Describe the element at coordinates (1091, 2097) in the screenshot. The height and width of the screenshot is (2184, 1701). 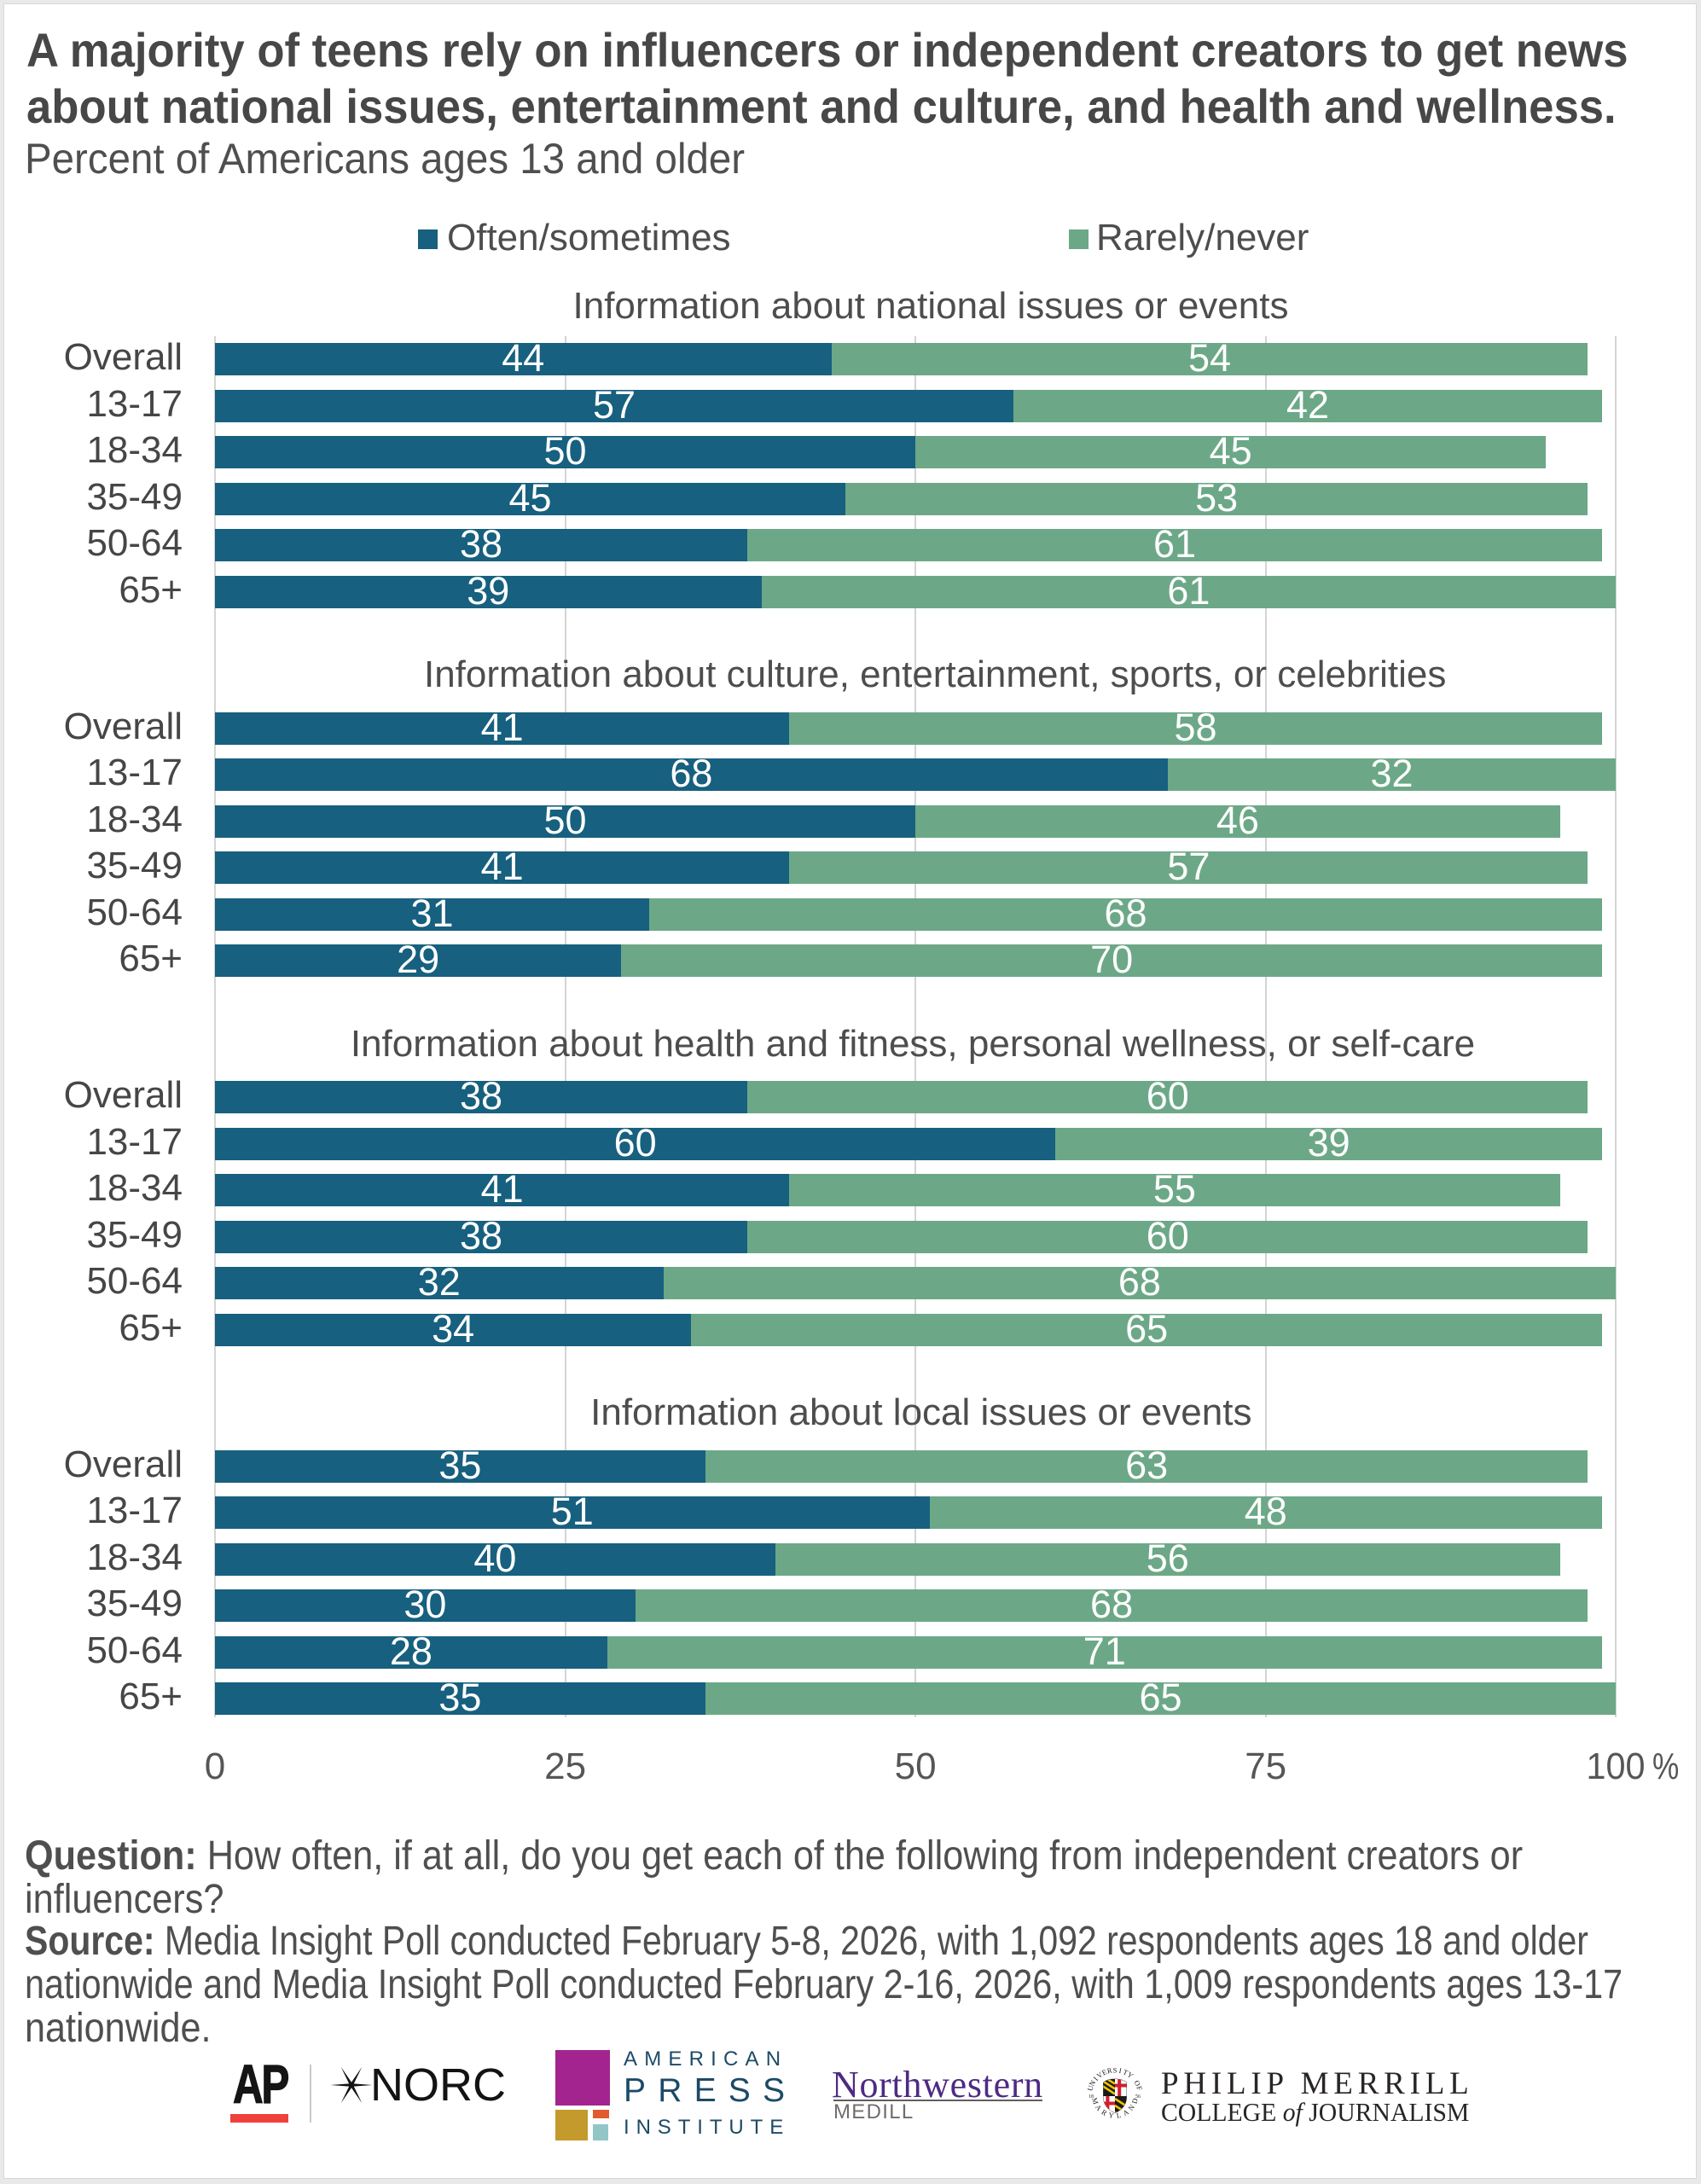
I see `svg-text: 18` at that location.